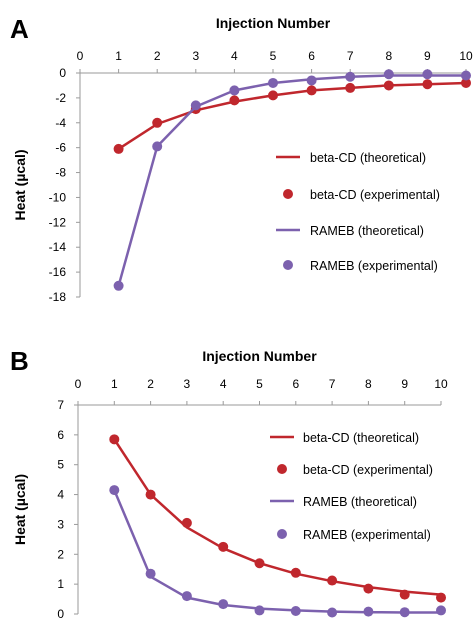 This screenshot has height=620, width=475. I want to click on y-tick-label: -16, so click(58, 272).